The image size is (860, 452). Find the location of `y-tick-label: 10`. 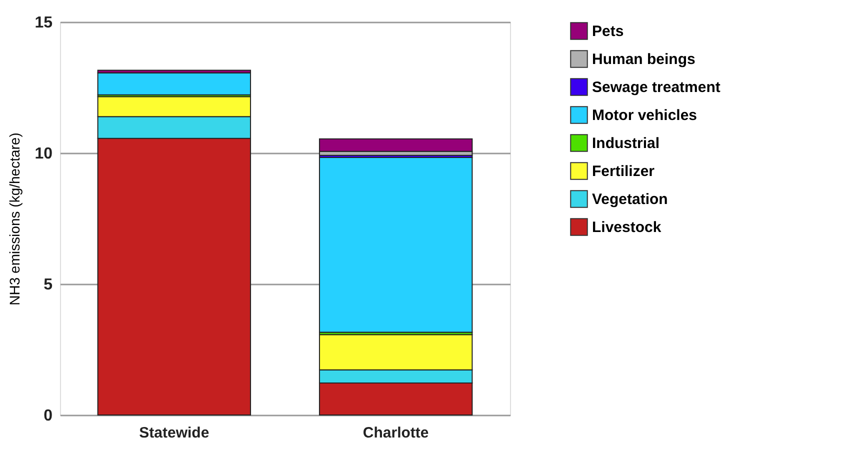

y-tick-label: 10 is located at coordinates (43, 154).